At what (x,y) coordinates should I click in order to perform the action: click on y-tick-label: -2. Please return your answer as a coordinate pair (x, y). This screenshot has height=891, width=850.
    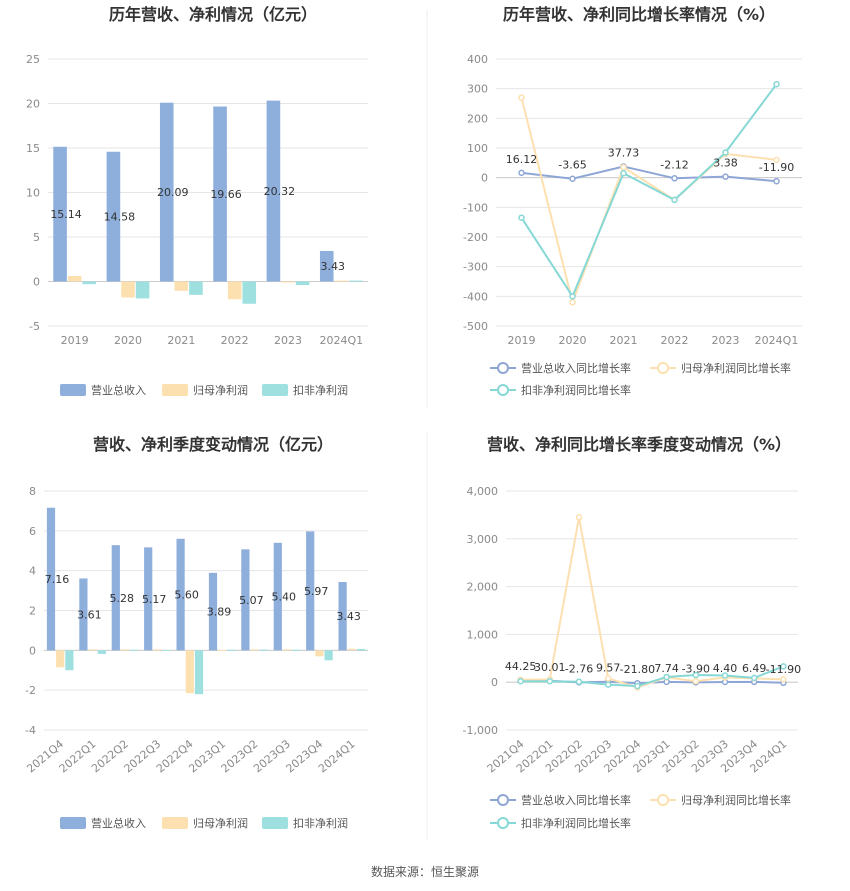
    Looking at the image, I should click on (30, 690).